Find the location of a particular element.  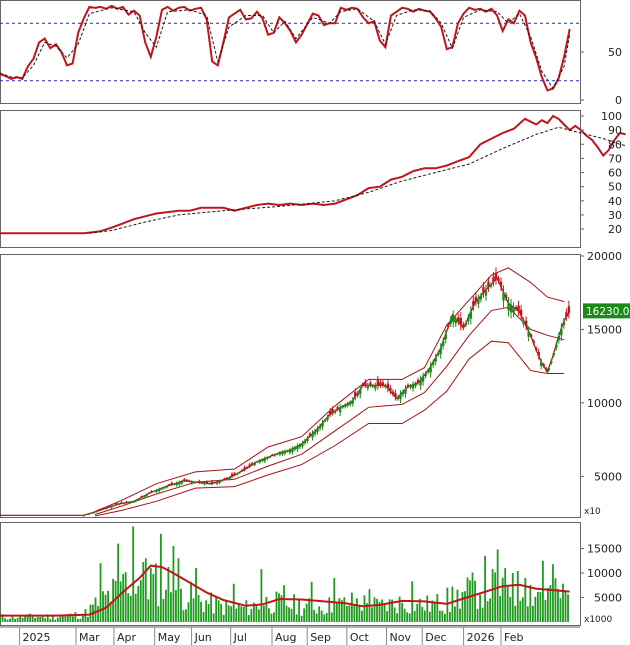

x-tick-label: Apr is located at coordinates (127, 637).